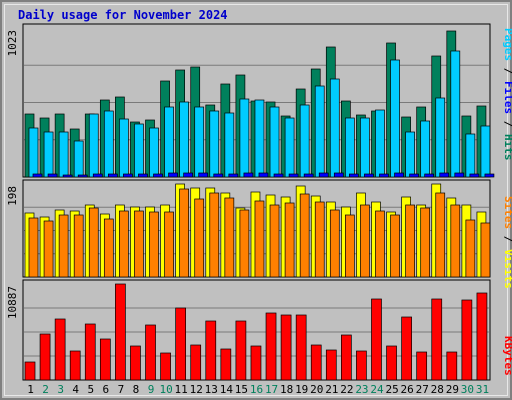  What do you see at coordinates (507, 44) in the screenshot?
I see `side-label-part: Pages` at bounding box center [507, 44].